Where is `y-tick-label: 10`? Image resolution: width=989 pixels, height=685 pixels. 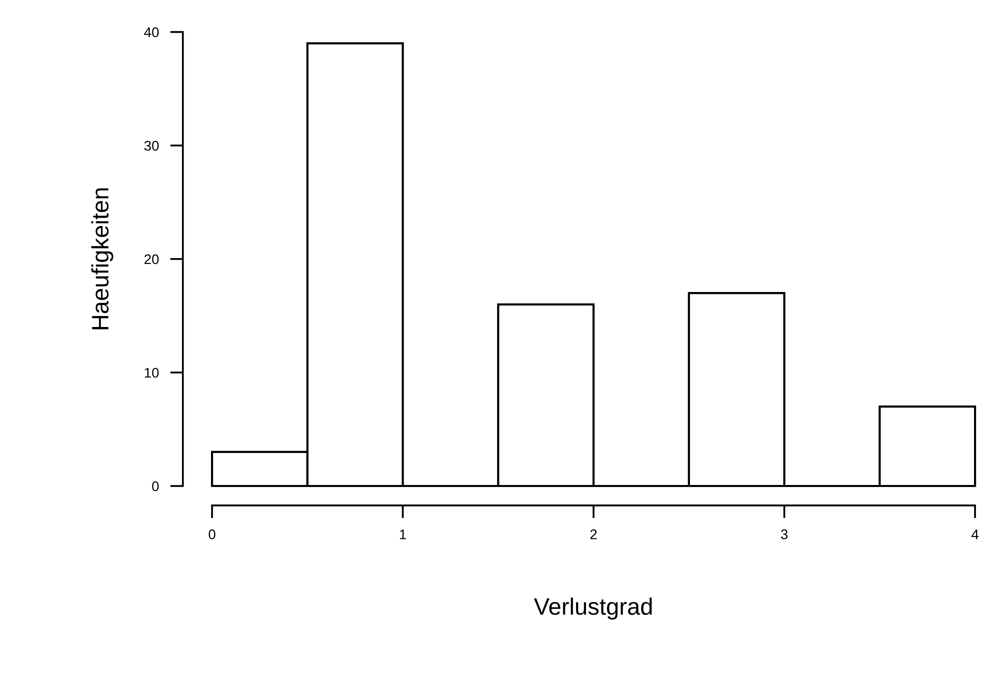 y-tick-label: 10 is located at coordinates (151, 373).